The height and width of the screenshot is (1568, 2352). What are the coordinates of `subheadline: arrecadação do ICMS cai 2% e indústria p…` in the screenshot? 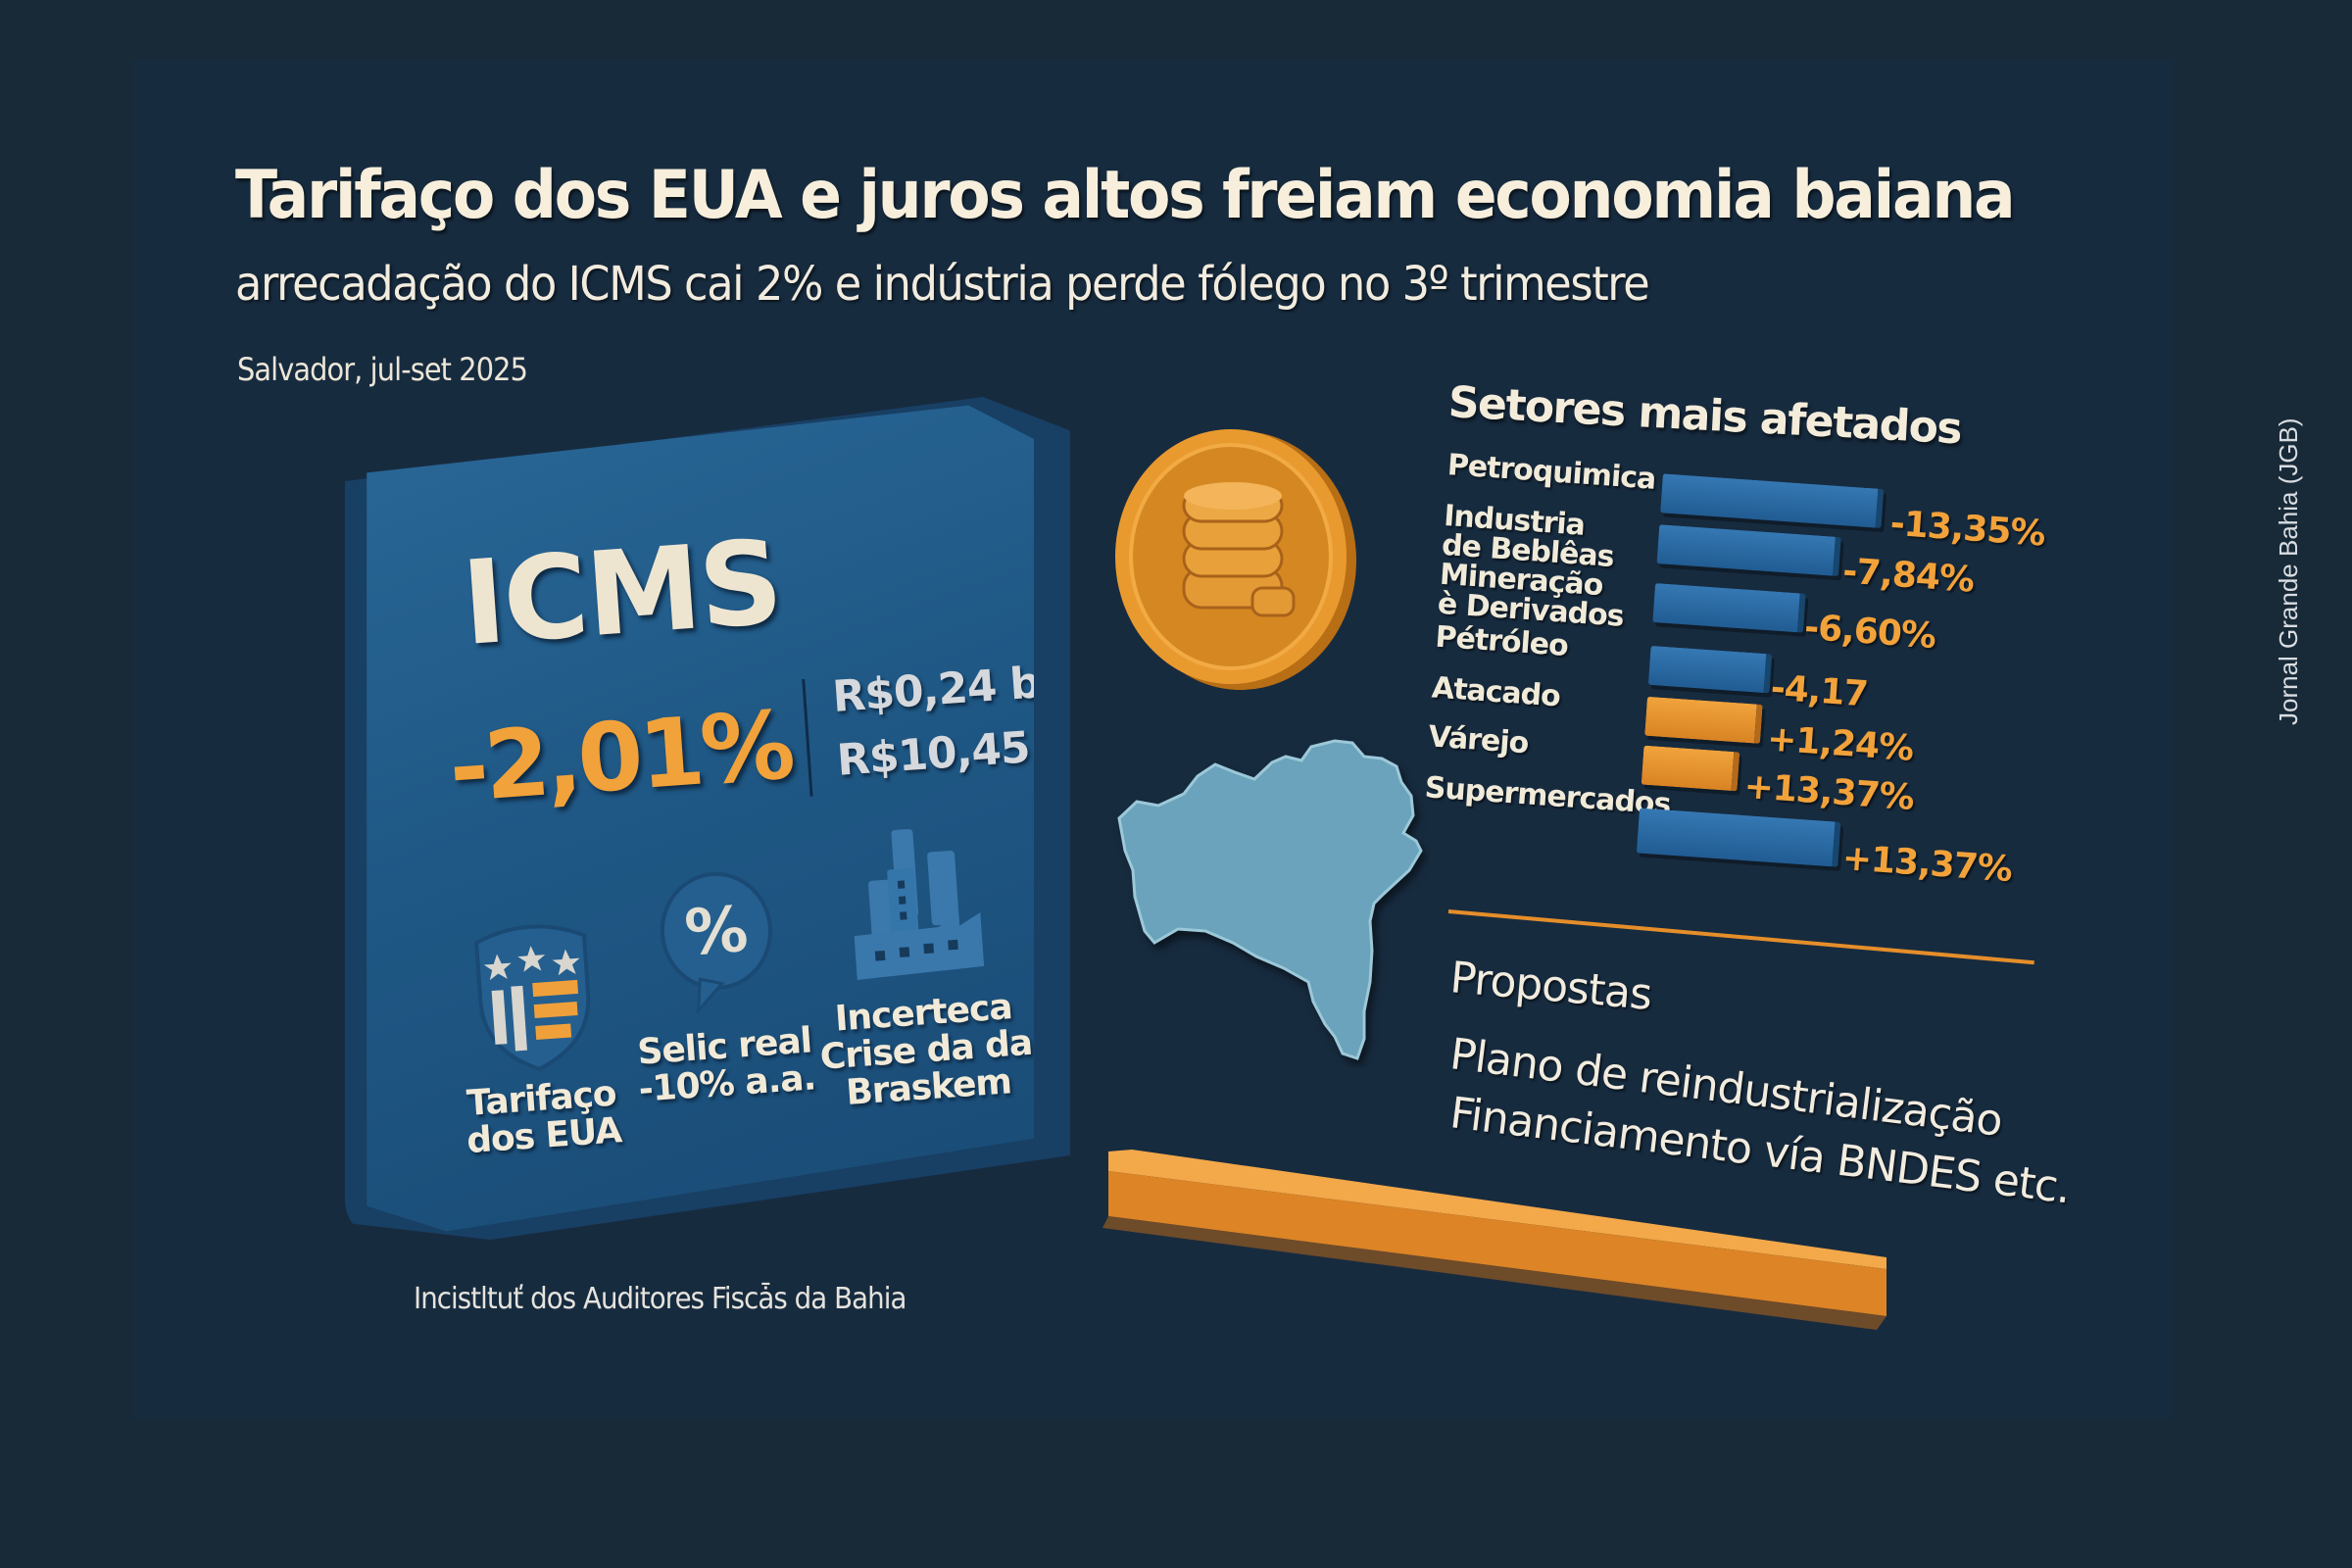 It's located at (942, 284).